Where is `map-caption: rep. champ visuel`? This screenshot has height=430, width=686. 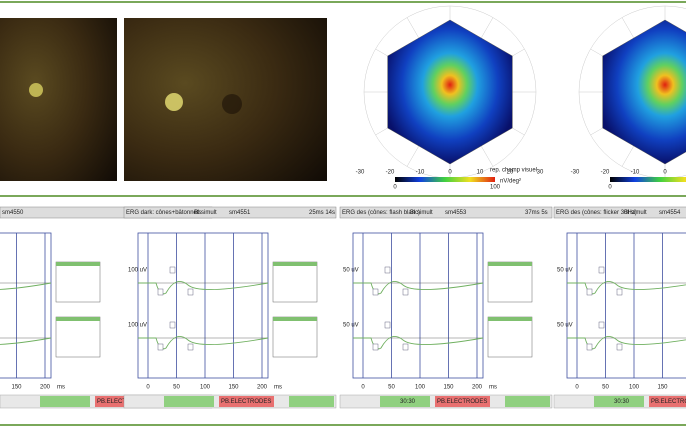 map-caption: rep. champ visuel is located at coordinates (513, 171).